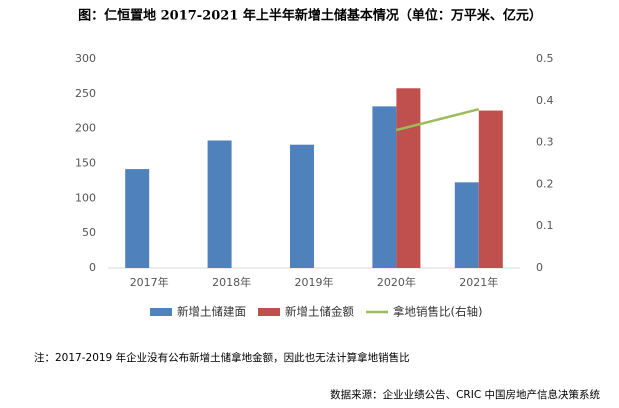 This screenshot has height=408, width=619. I want to click on y-tick-label: 0, so click(92, 267).